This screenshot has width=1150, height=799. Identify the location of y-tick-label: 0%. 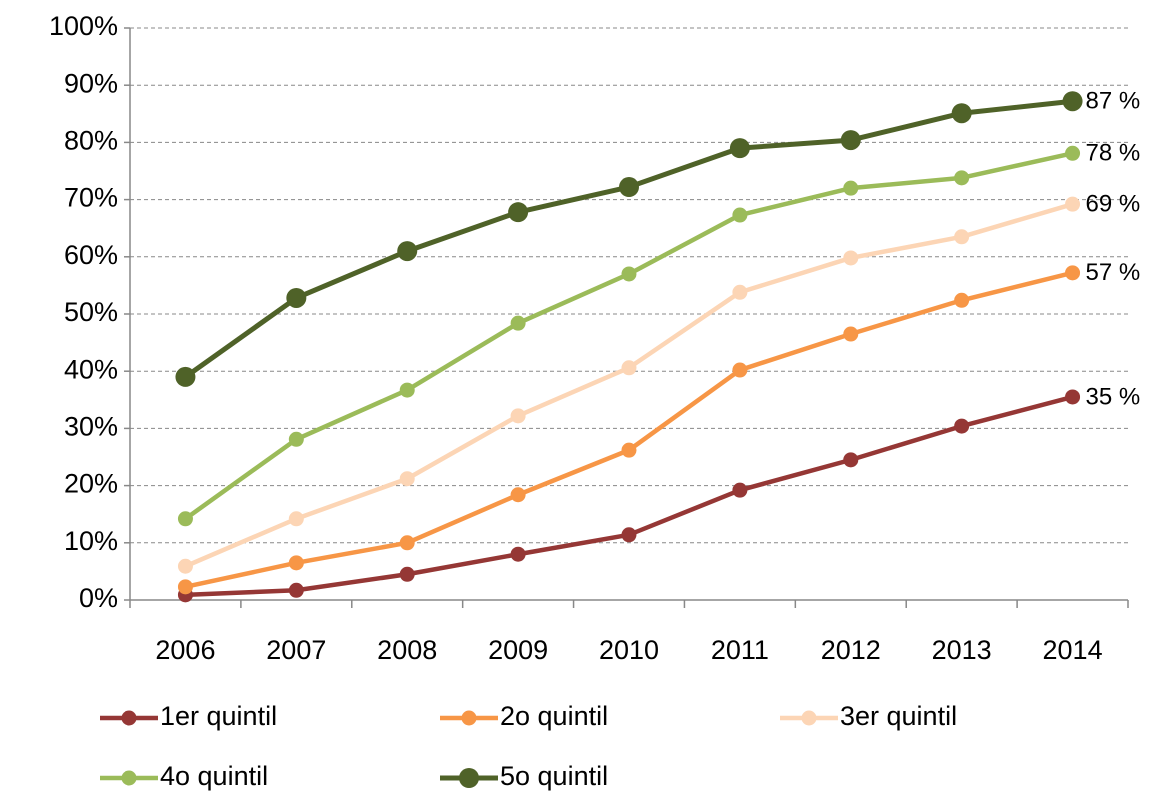
(98, 598).